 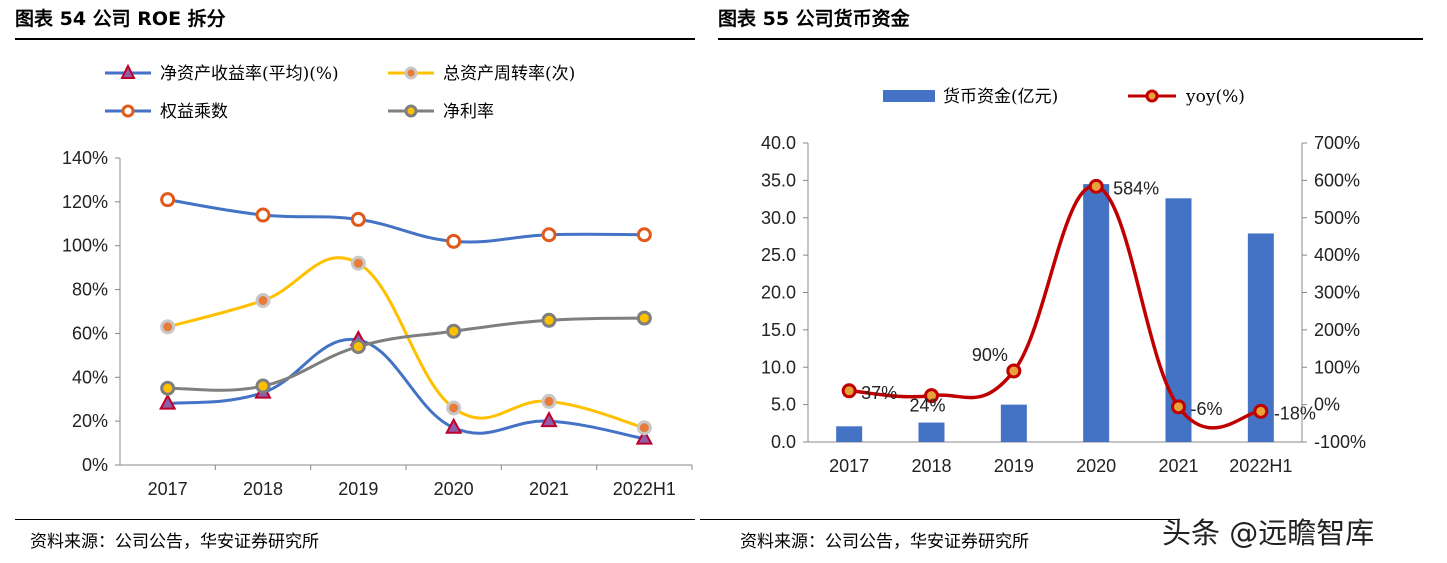 I want to click on right-legend-bar-label: 货币资金(亿元), so click(x=1000, y=97).